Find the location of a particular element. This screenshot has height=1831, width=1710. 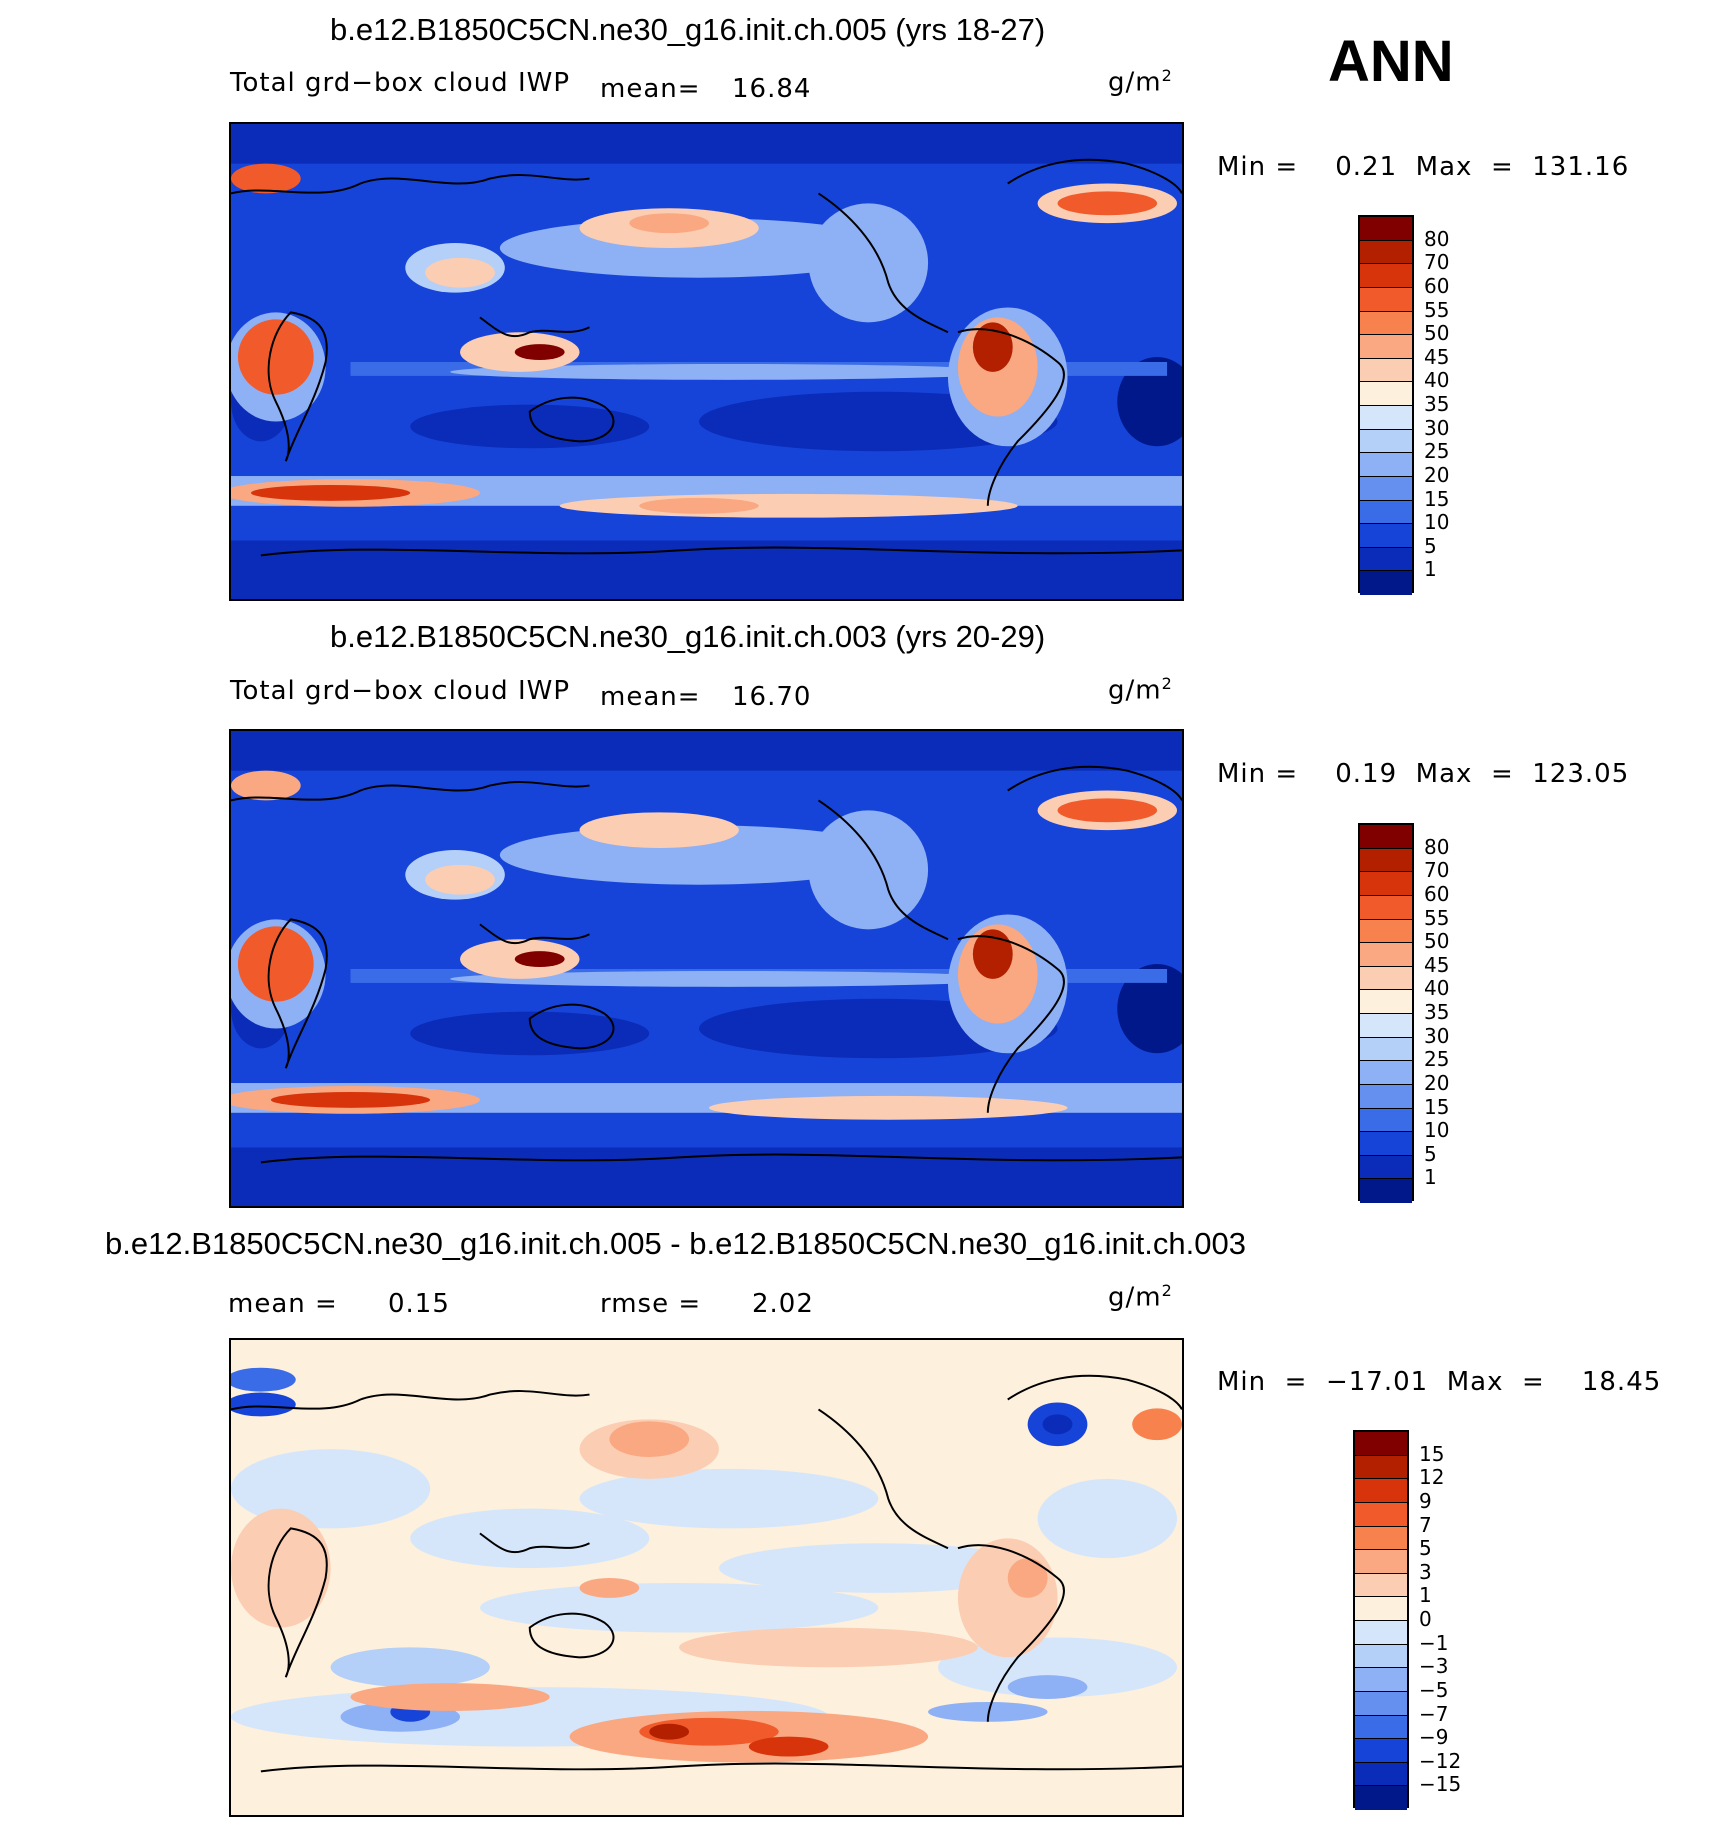

panel1-units: g/m2 is located at coordinates (1140, 82).